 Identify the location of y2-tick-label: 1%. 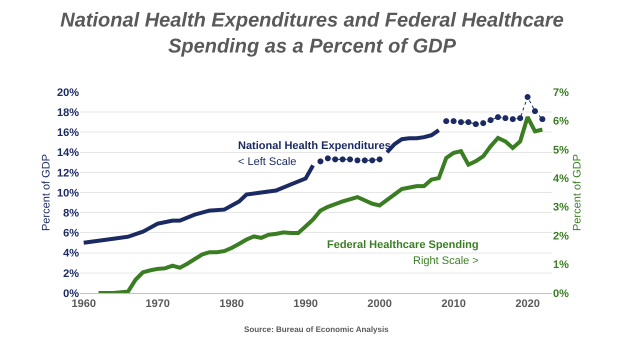
(561, 265).